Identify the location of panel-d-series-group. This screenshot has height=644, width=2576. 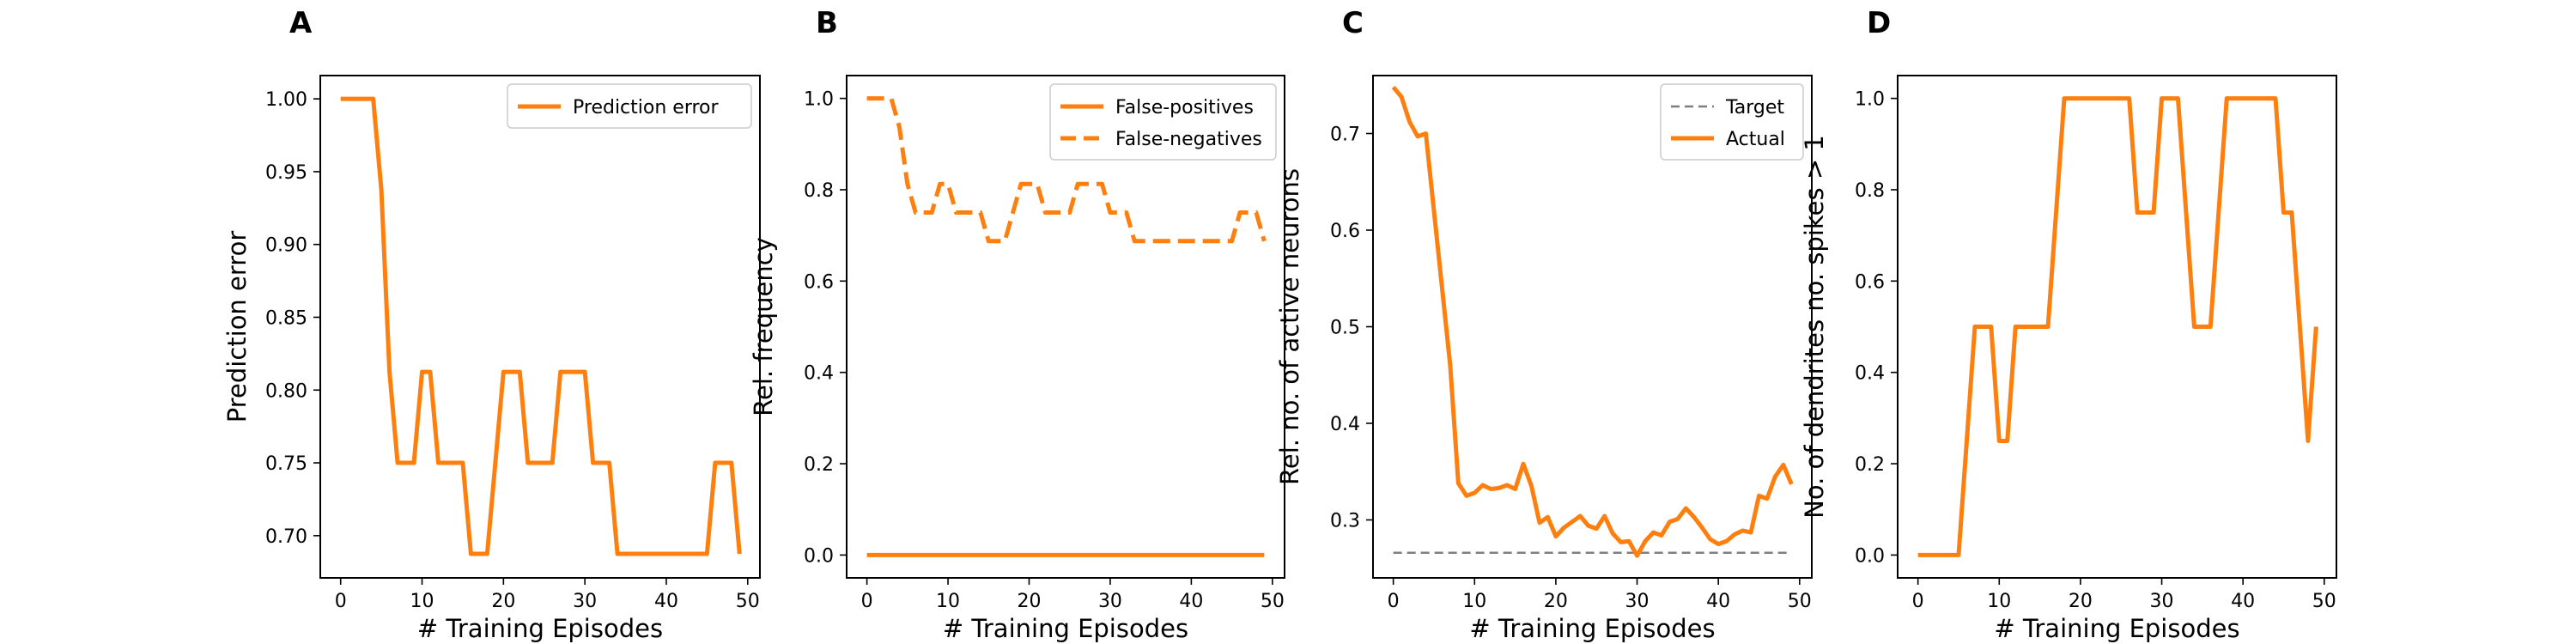
(2118, 326).